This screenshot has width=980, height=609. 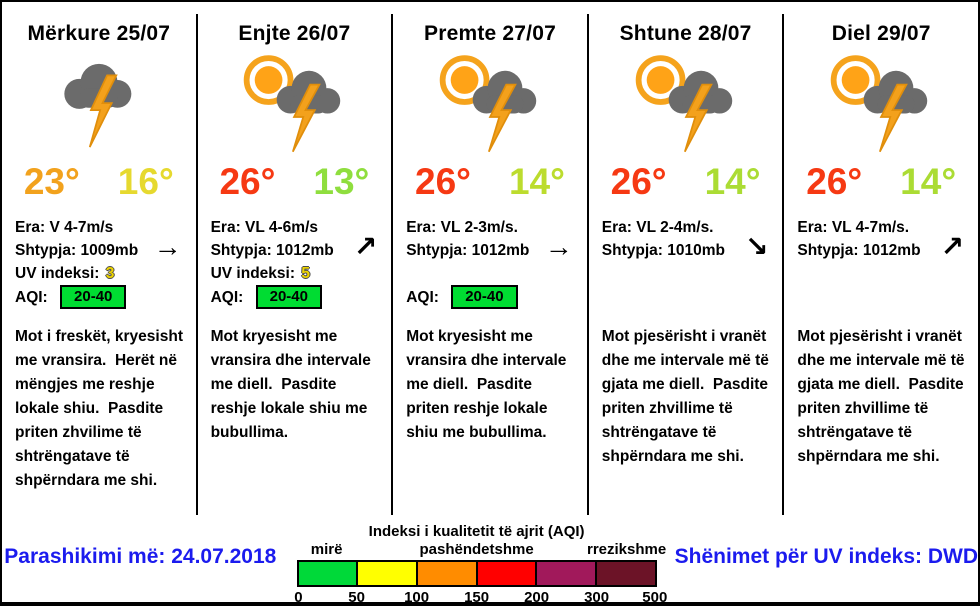 I want to click on uv-row: UV indeksi: 3, so click(x=102, y=273).